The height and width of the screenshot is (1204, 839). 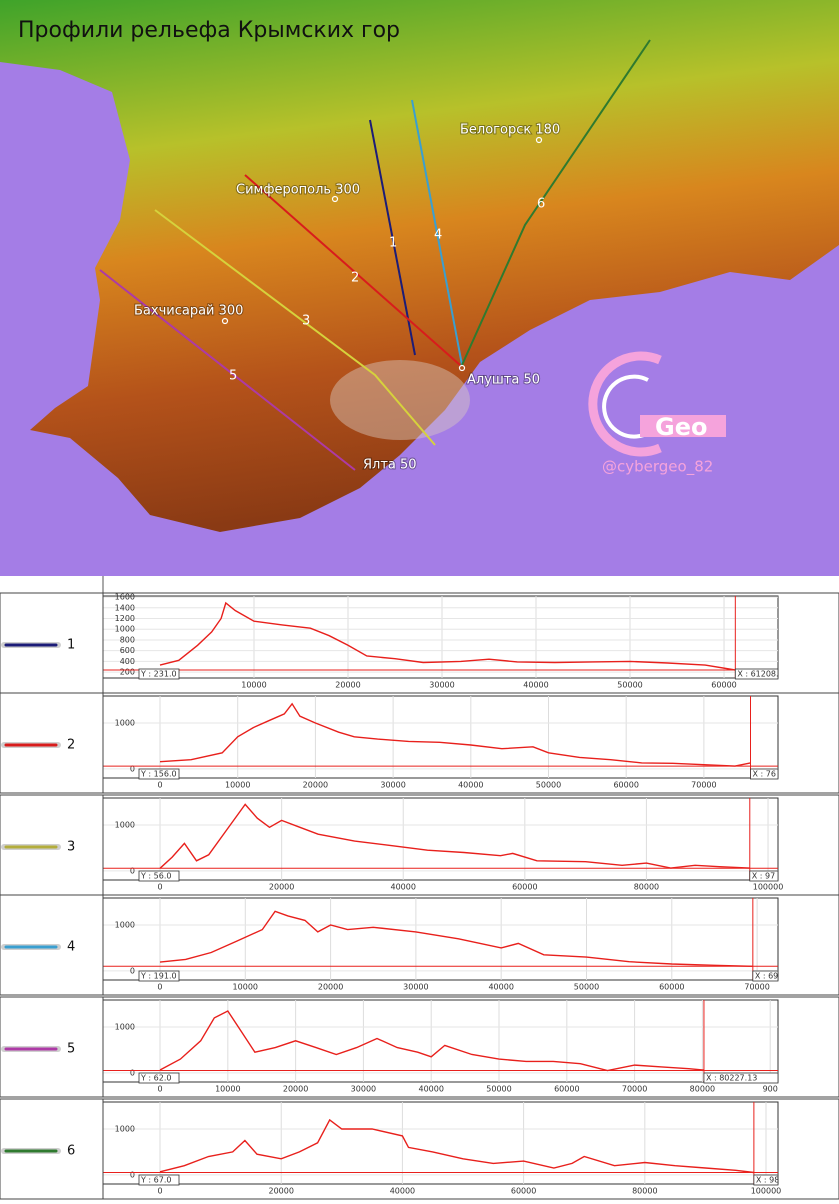 I want to click on map-title: Профили рельефа Крымских гор, so click(x=209, y=30).